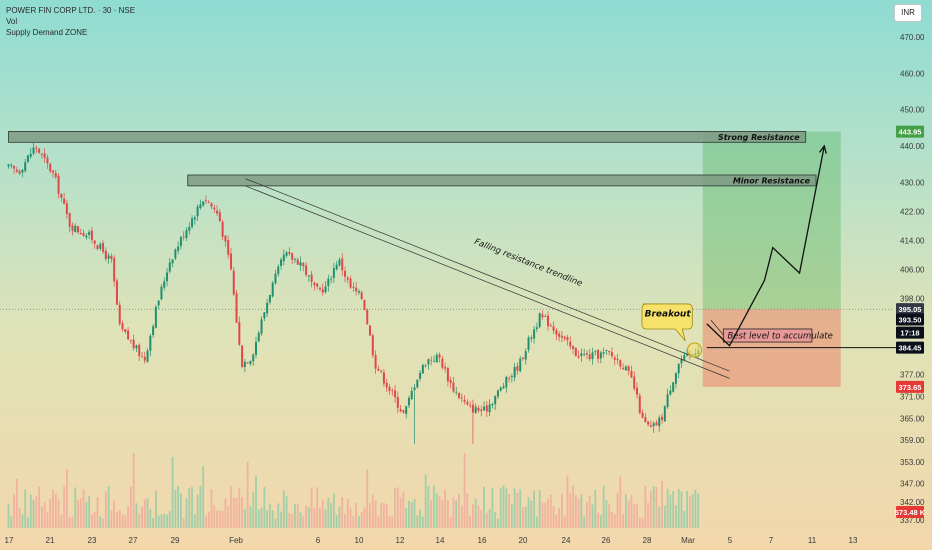  Describe the element at coordinates (502, 180) in the screenshot. I see `resistance-zone: Minor Resistance` at that location.